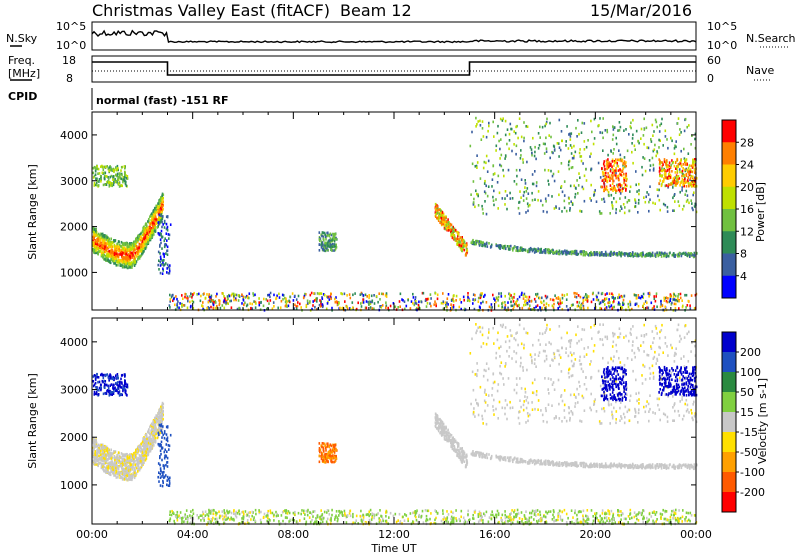 Image resolution: width=800 pixels, height=558 pixels. I want to click on cpid-label: CPID, so click(22, 96).